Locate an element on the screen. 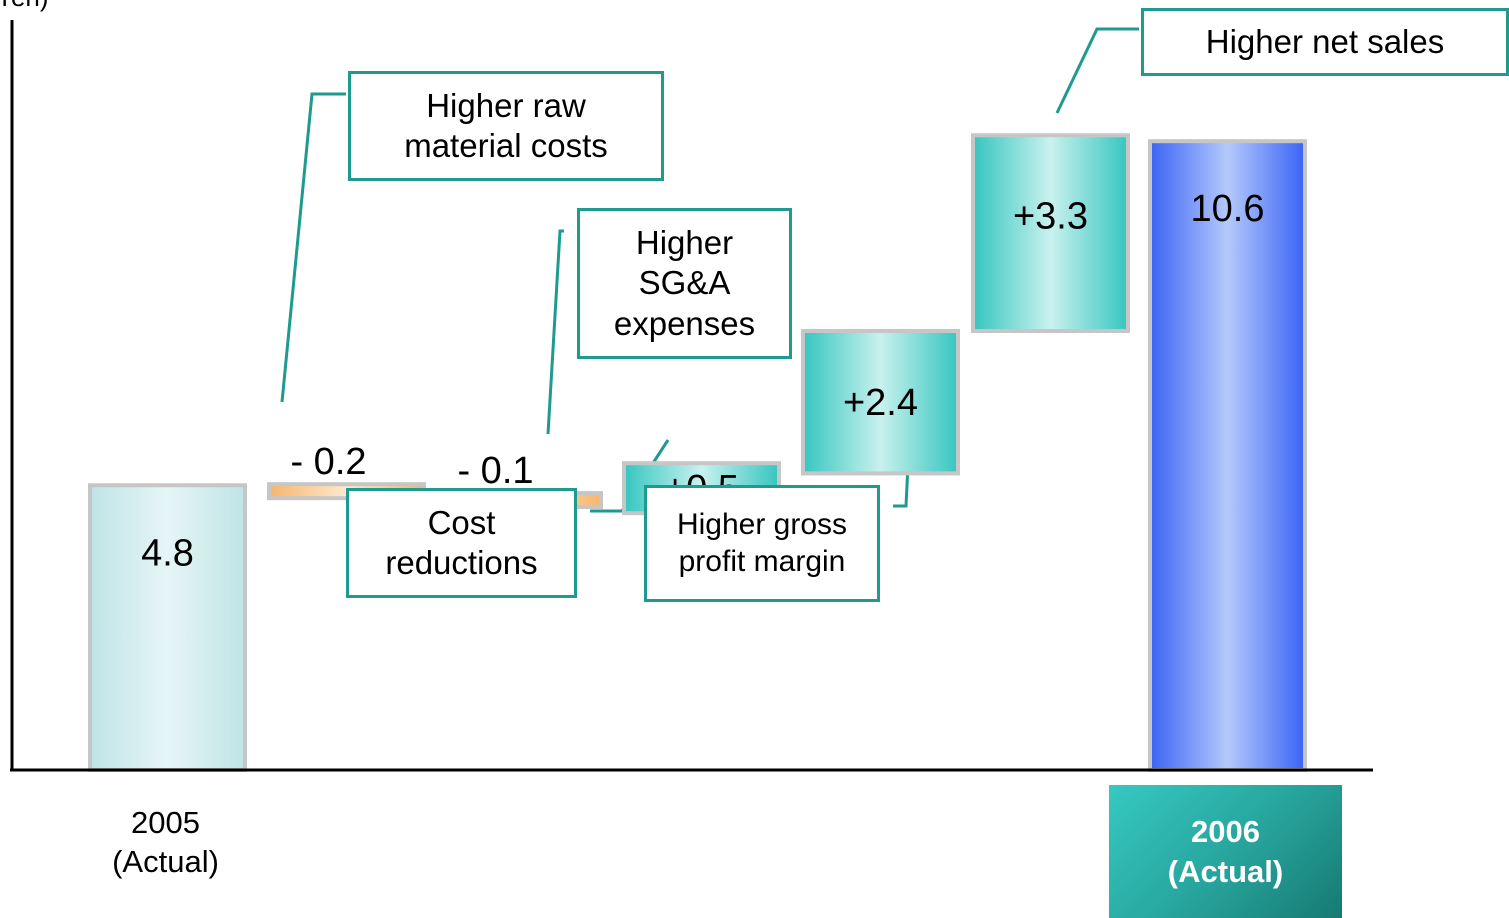 The image size is (1509, 918). waterfall-value-label-5: +3.3 is located at coordinates (1050, 216).